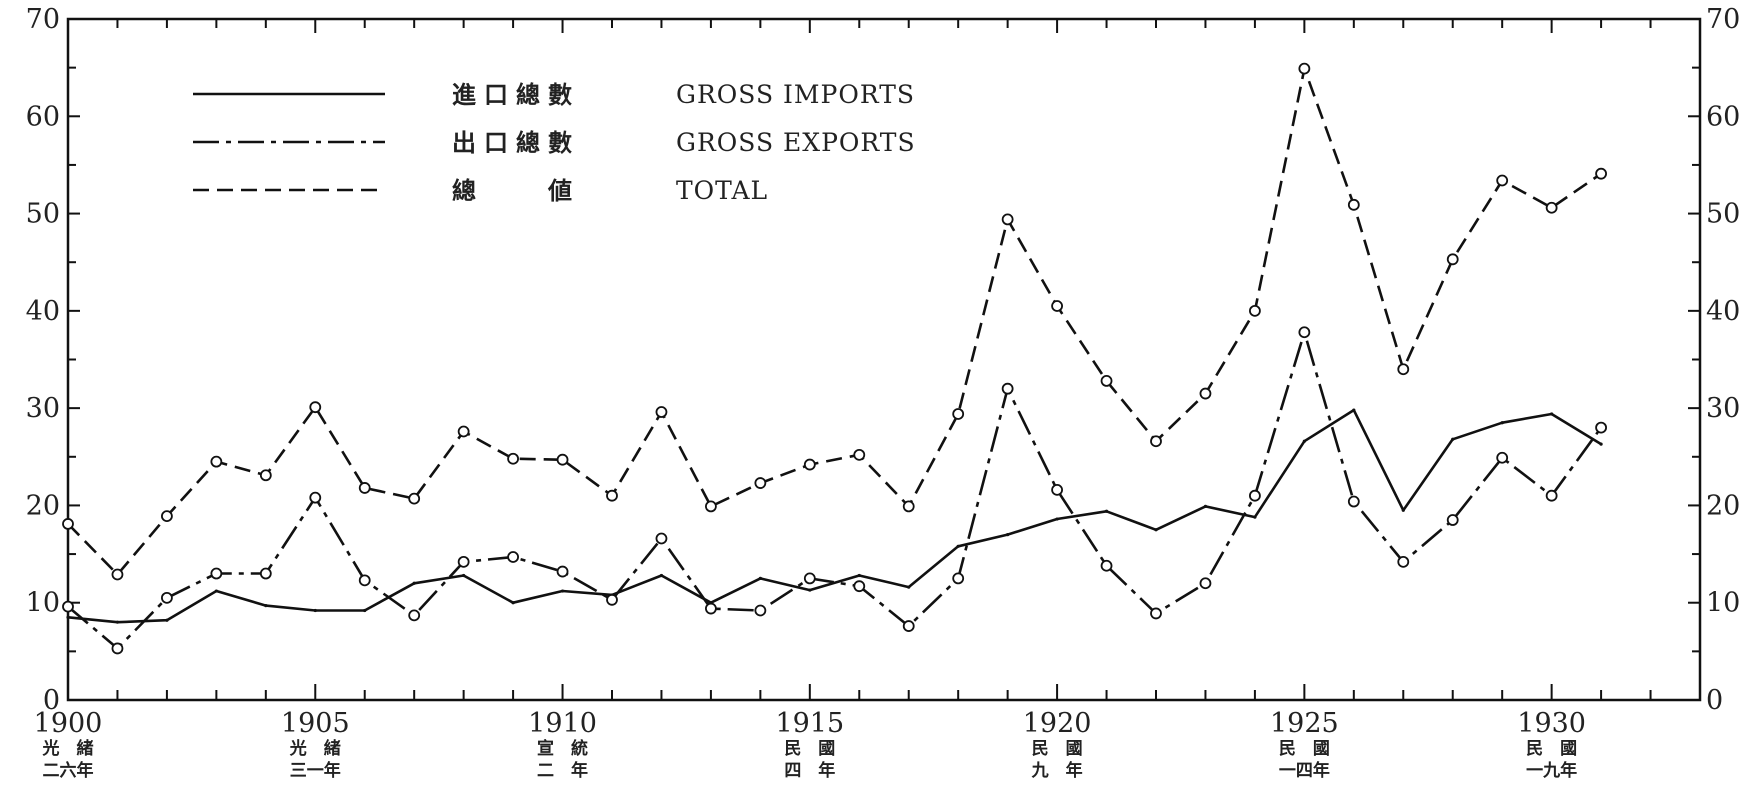 The width and height of the screenshot is (1747, 785). What do you see at coordinates (722, 190) in the screenshot?
I see `legend-label-en: TOTAL` at bounding box center [722, 190].